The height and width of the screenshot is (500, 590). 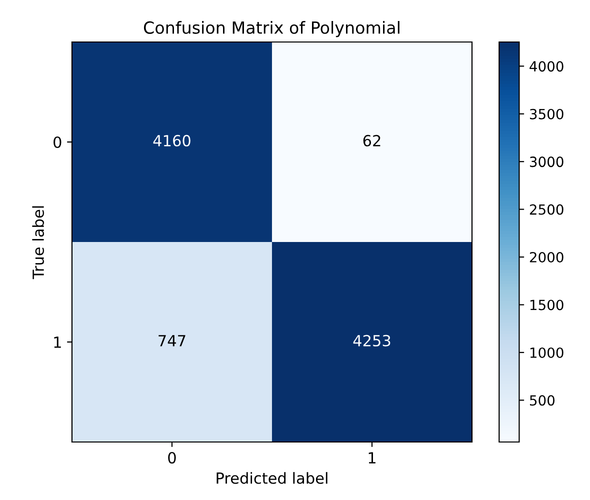 I want to click on color-bar-label: 500, so click(x=542, y=400).